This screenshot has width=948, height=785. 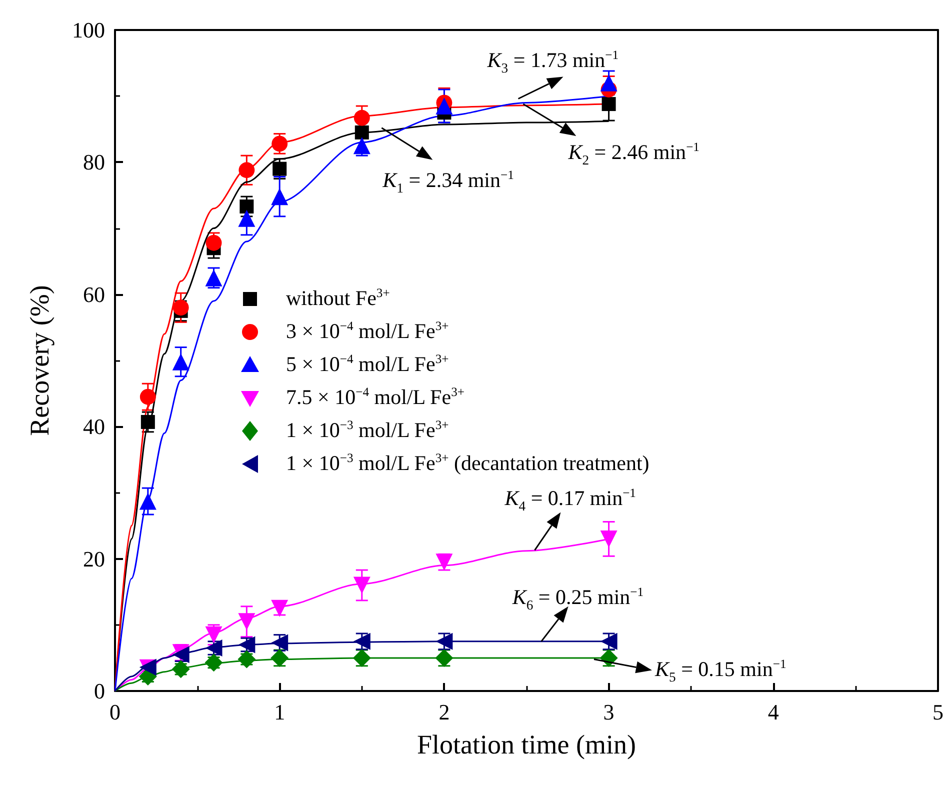 I want to click on y-tick-label: 0, so click(x=99, y=691).